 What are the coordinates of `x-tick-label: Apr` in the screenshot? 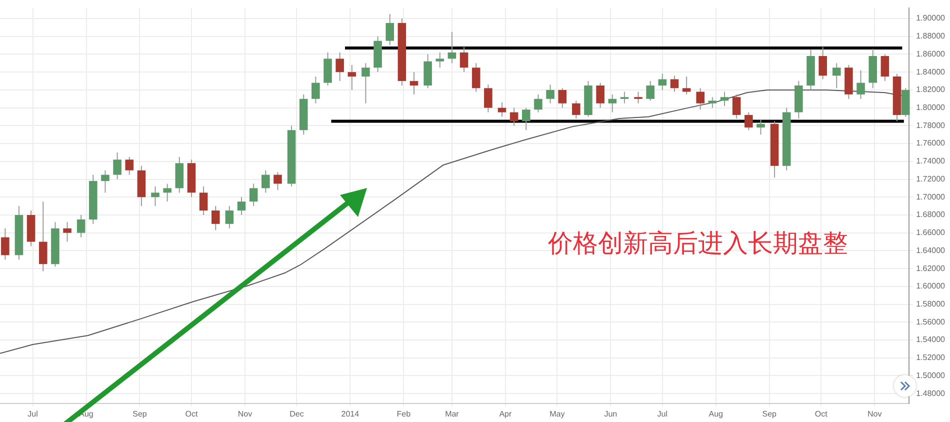 It's located at (505, 413).